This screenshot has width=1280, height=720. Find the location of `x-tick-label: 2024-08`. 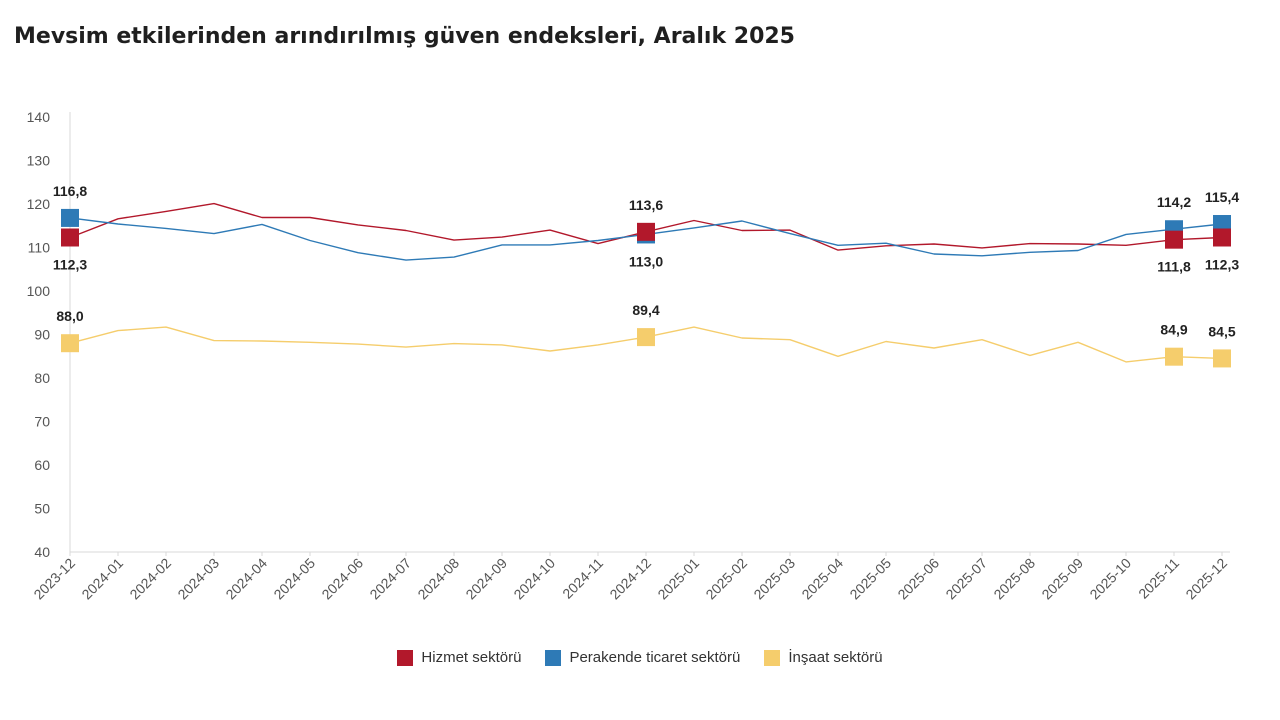

x-tick-label: 2024-08 is located at coordinates (438, 579).